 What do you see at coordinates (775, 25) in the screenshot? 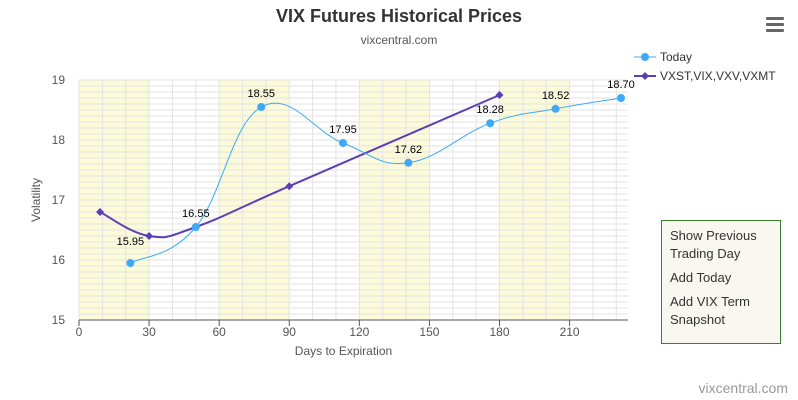
I see `hamburger-menu-icon` at bounding box center [775, 25].